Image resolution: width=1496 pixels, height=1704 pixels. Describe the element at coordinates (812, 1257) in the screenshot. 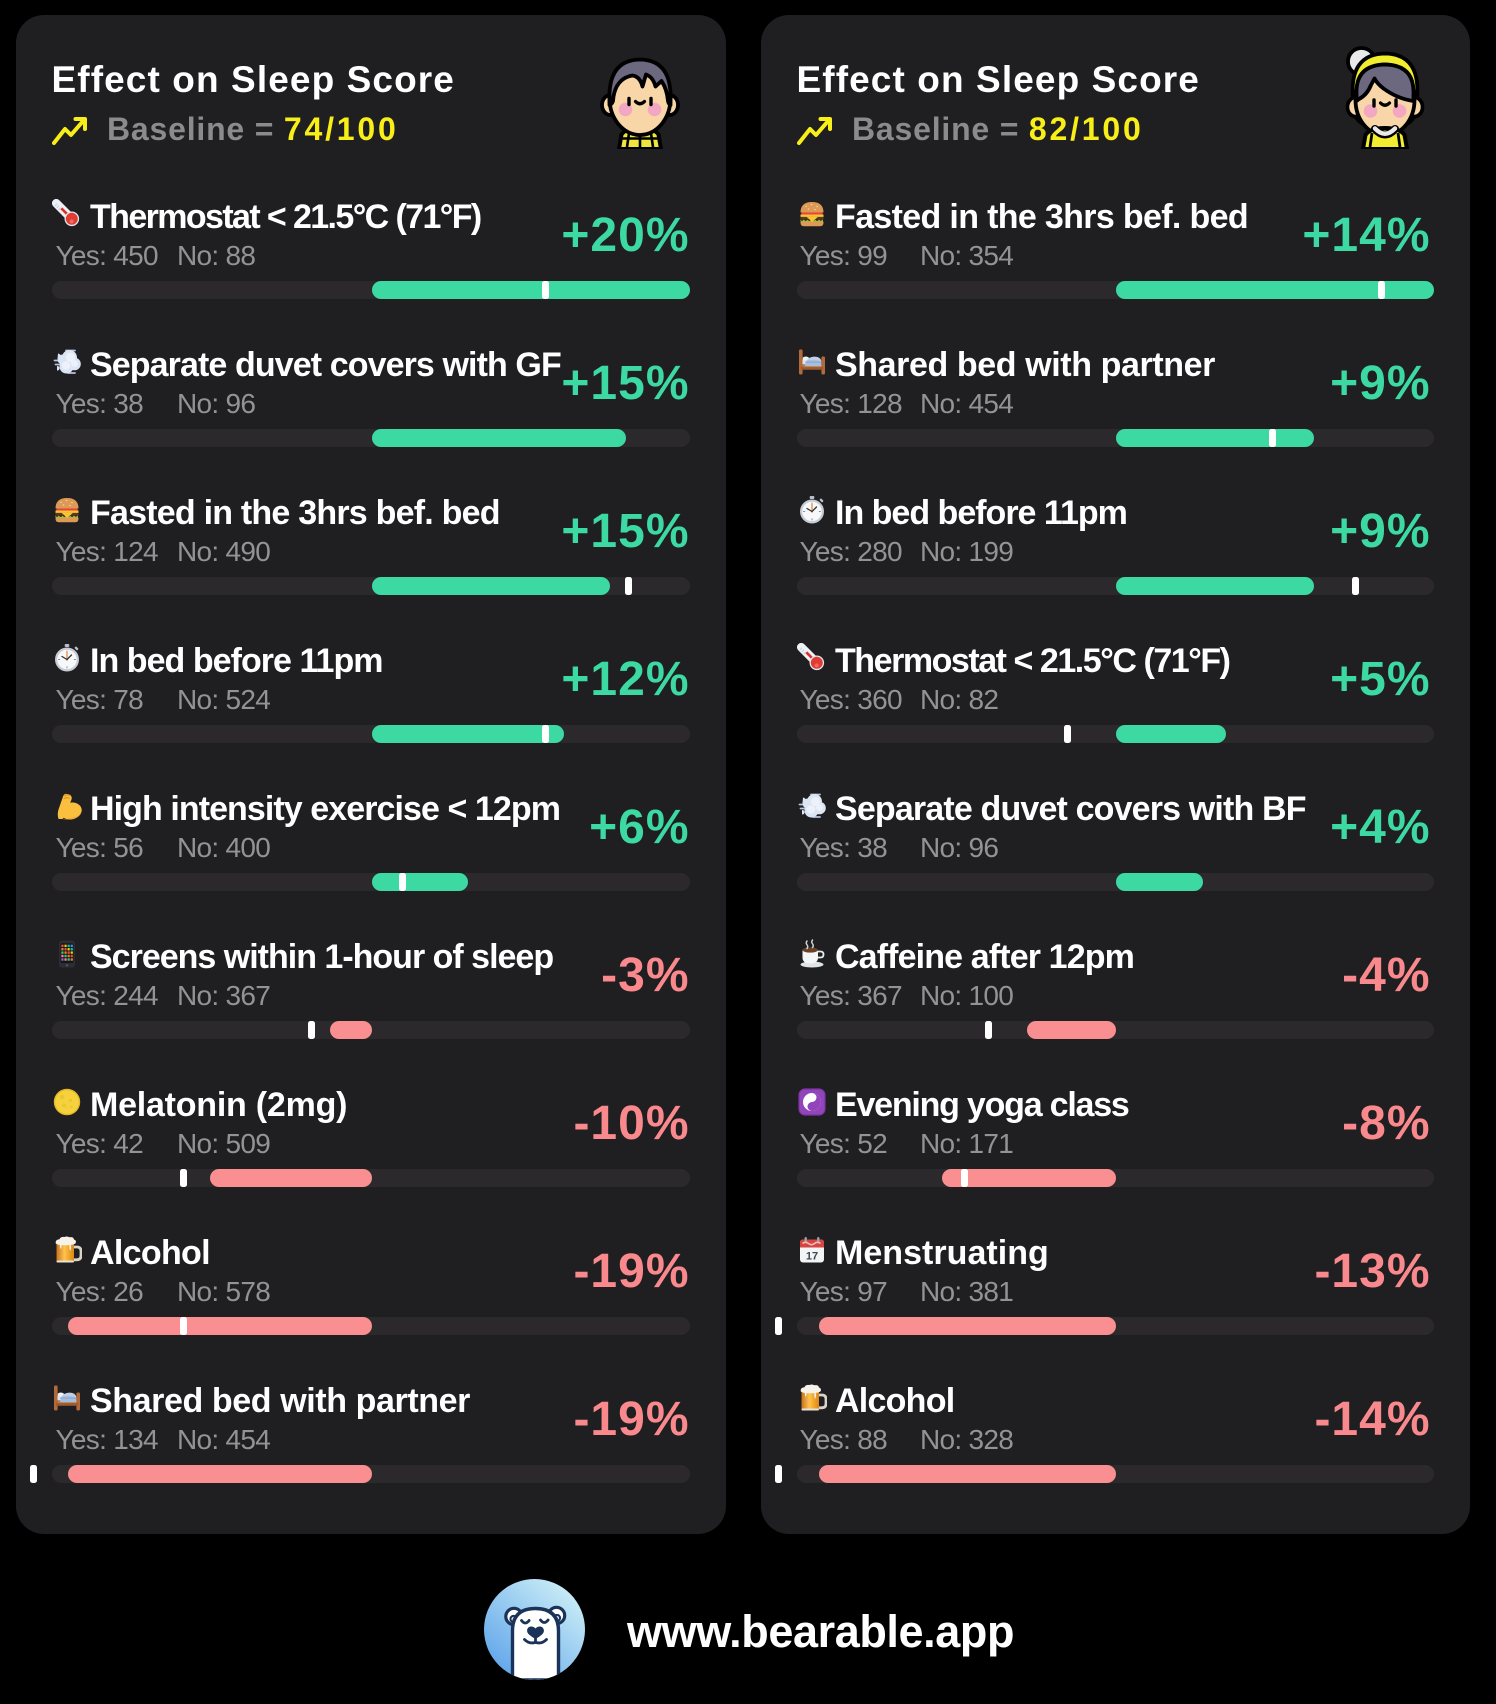

I see `svg-text: 17` at that location.